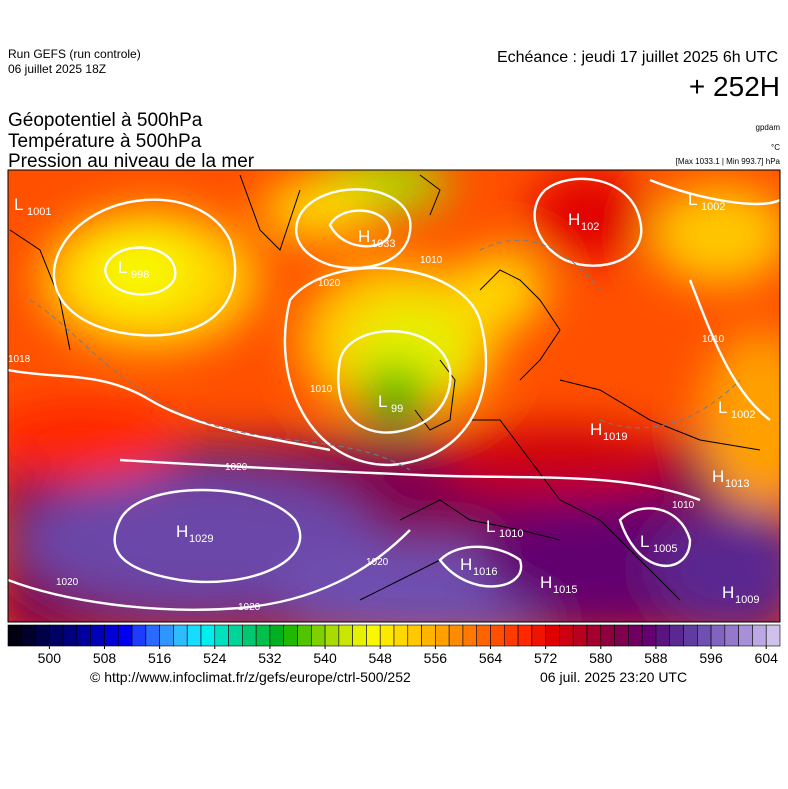 The image size is (788, 789). Describe the element at coordinates (39, 212) in the screenshot. I see `pressure-value: 1001` at that location.